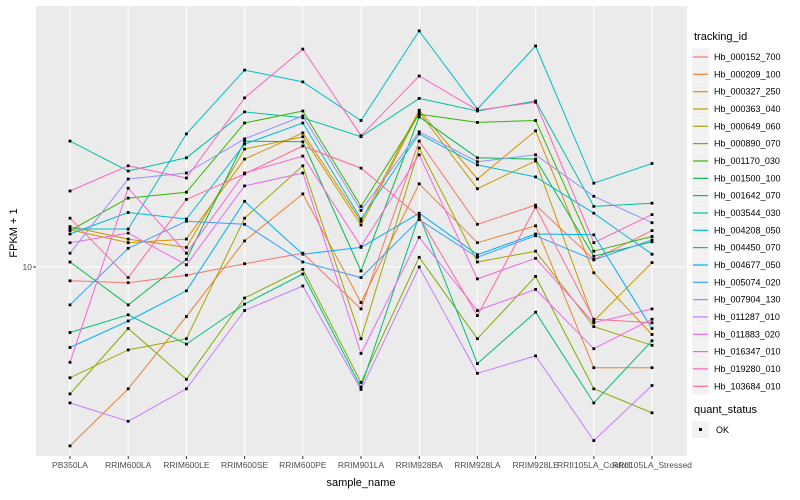 This screenshot has height=500, width=800. What do you see at coordinates (747, 74) in the screenshot?
I see `legend-label: Hb_000209_100` at bounding box center [747, 74].